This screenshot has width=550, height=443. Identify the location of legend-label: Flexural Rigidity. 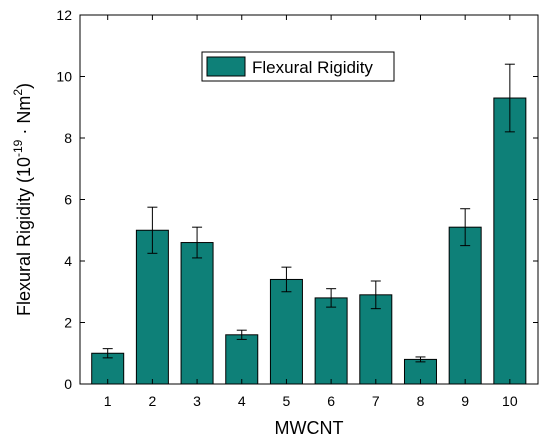
(312, 67).